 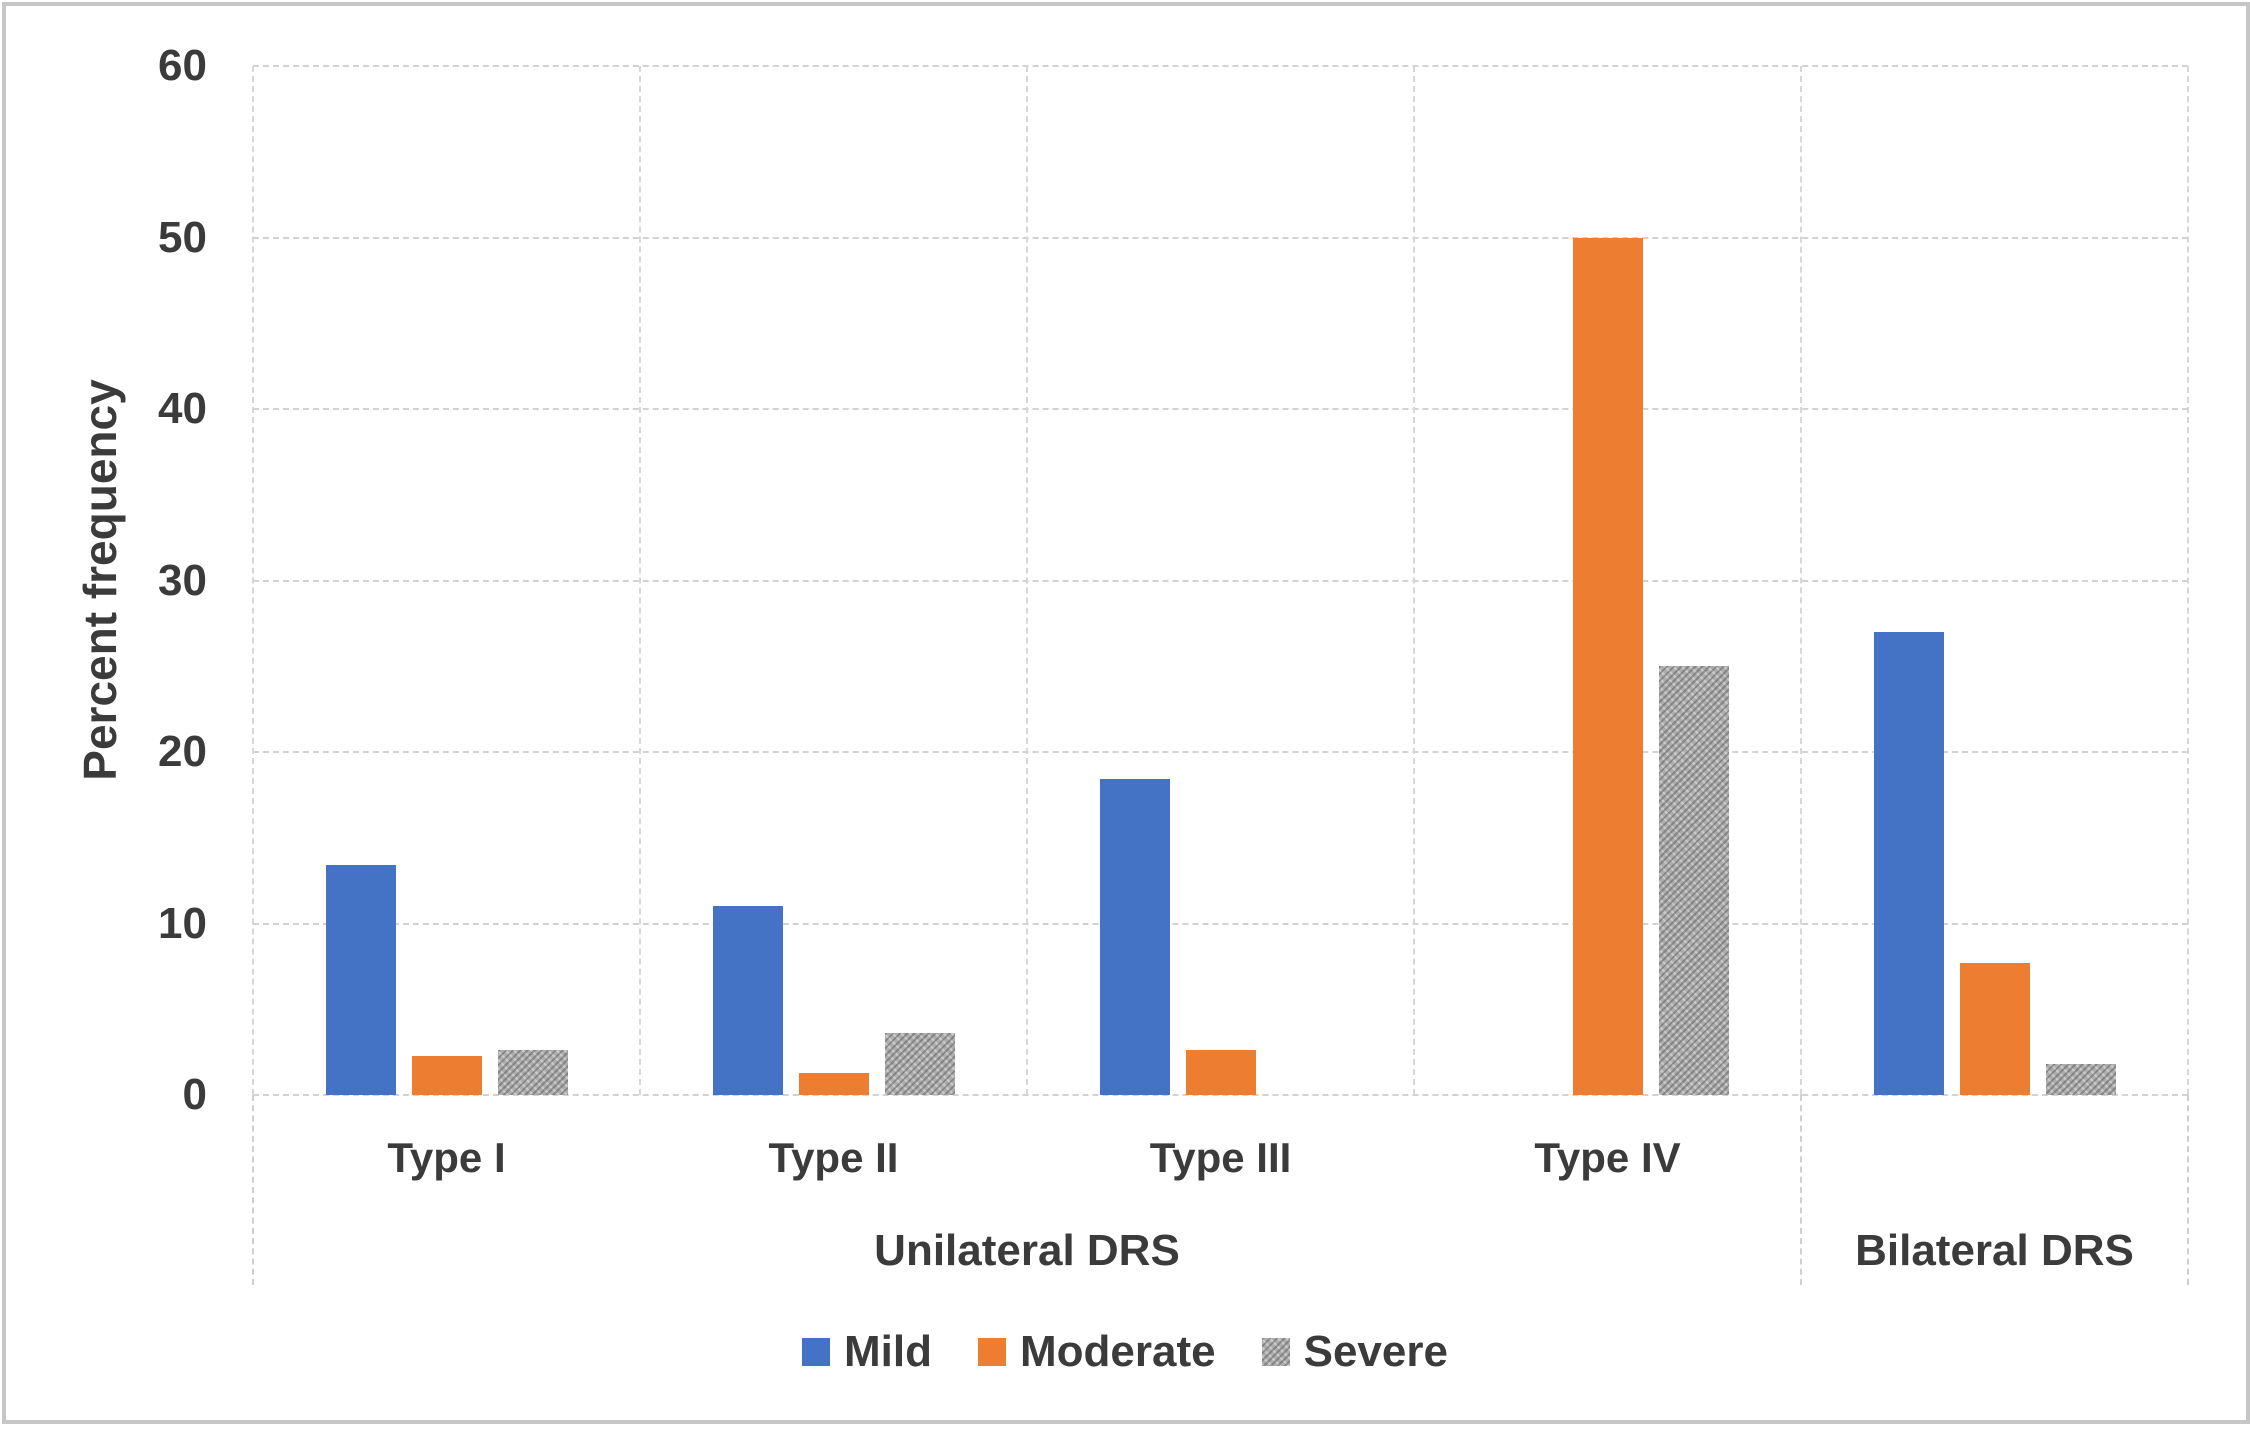 I want to click on bar-severe-bilateral-drs, so click(x=2080, y=1079).